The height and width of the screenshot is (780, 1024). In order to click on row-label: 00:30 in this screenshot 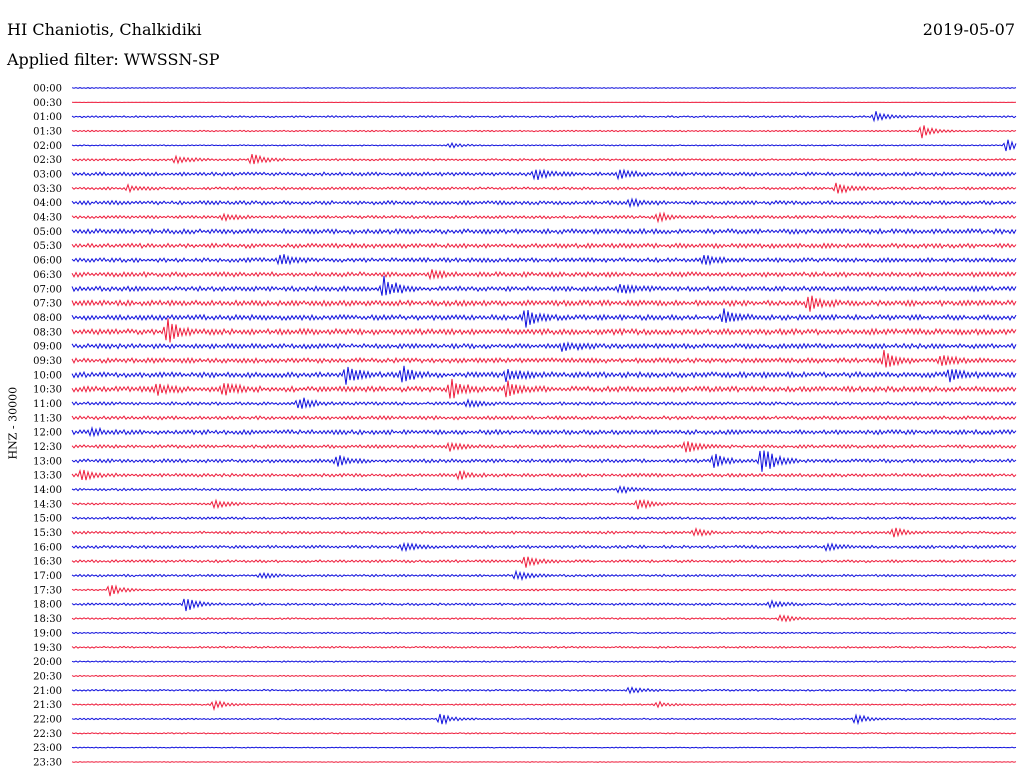, I will do `click(47, 103)`.